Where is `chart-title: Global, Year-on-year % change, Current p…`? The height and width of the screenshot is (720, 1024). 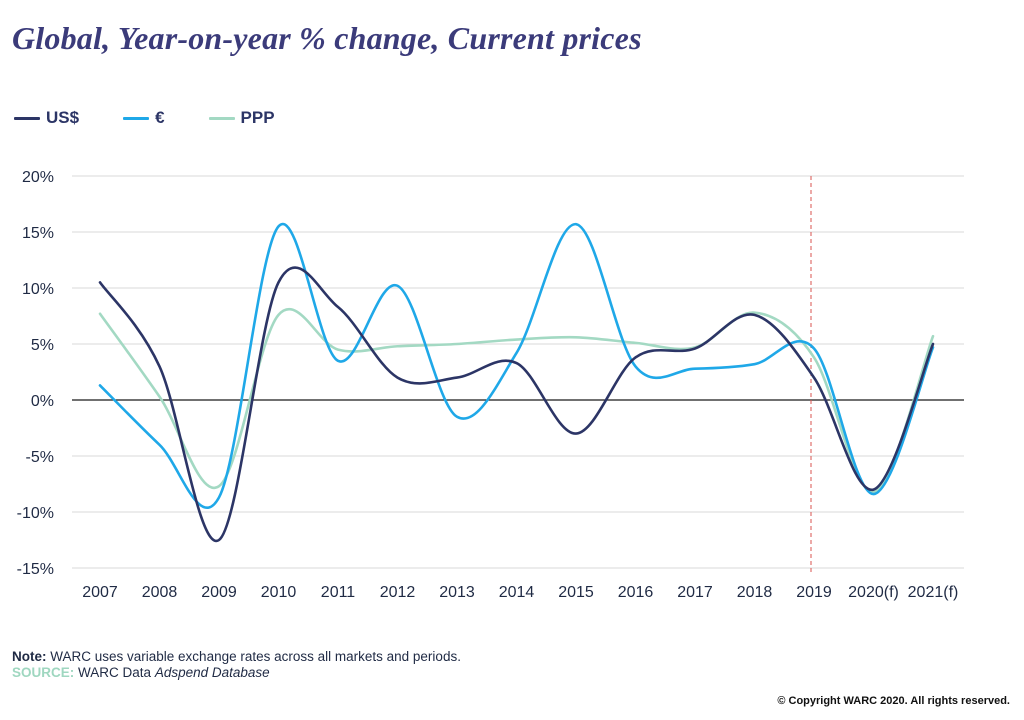
chart-title: Global, Year-on-year % change, Current p… is located at coordinates (327, 38).